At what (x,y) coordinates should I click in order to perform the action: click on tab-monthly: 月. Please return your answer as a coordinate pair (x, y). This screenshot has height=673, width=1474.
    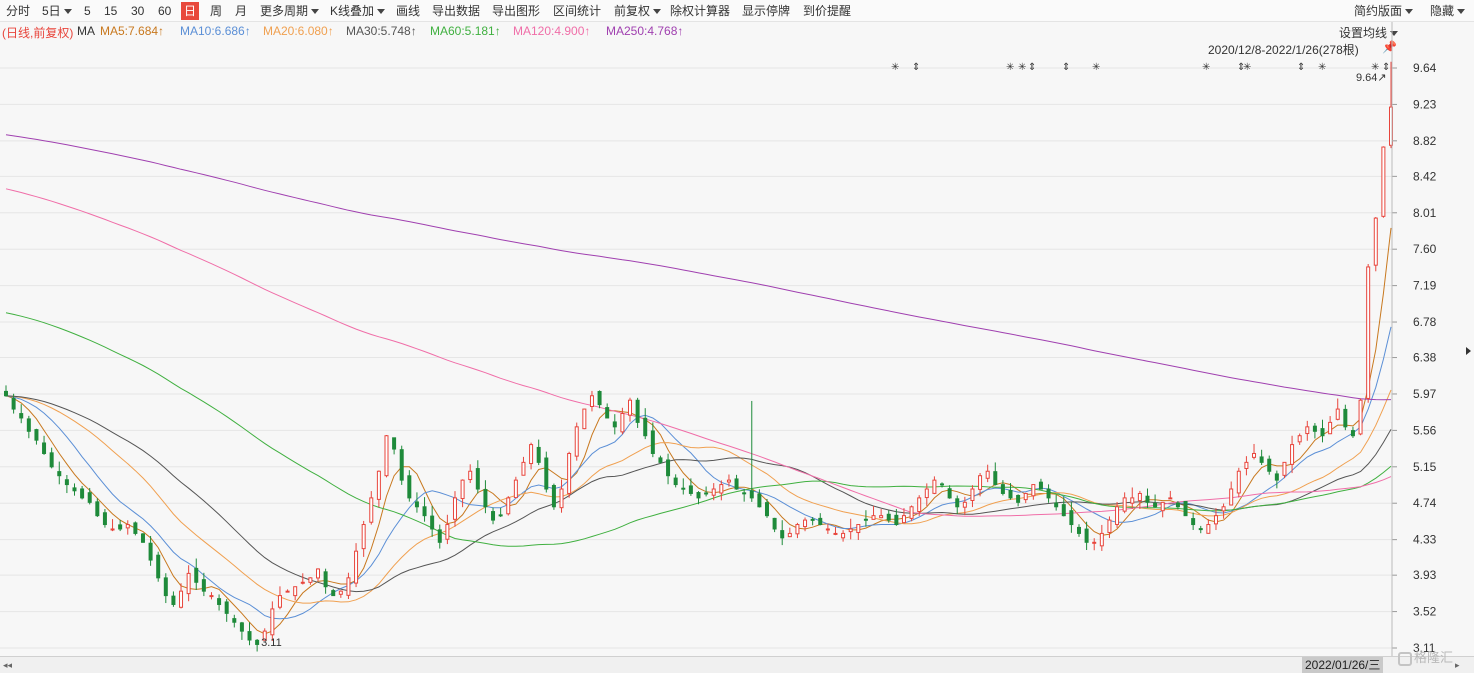
    Looking at the image, I should click on (241, 11).